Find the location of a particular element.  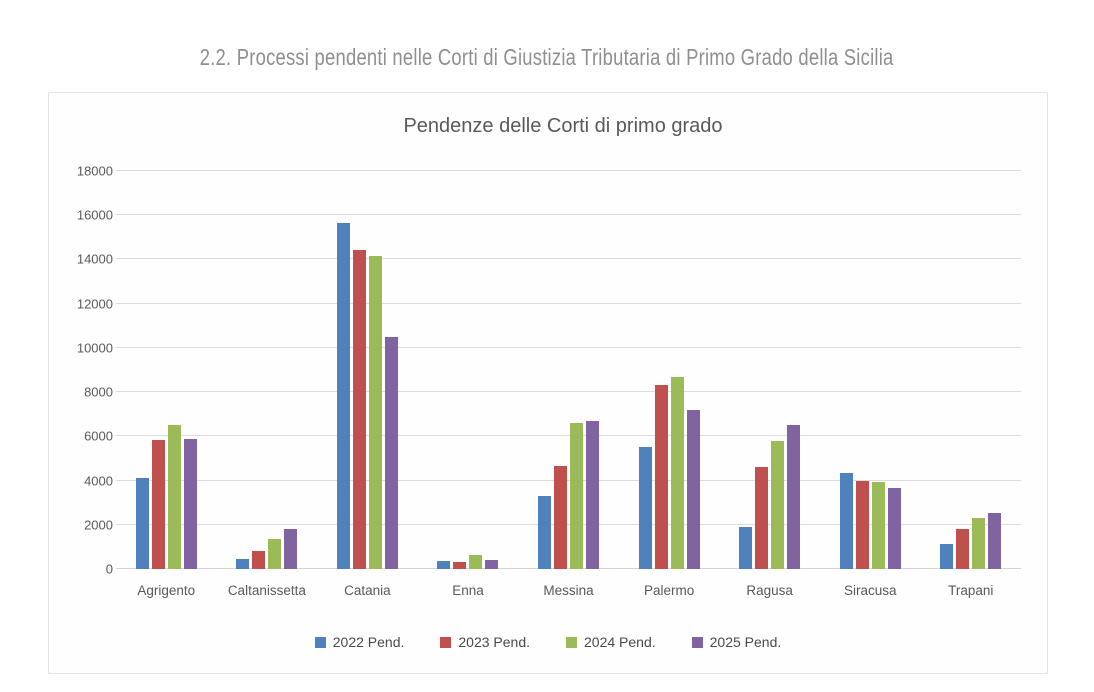

x-axis-category-label: Agrigento is located at coordinates (166, 590).